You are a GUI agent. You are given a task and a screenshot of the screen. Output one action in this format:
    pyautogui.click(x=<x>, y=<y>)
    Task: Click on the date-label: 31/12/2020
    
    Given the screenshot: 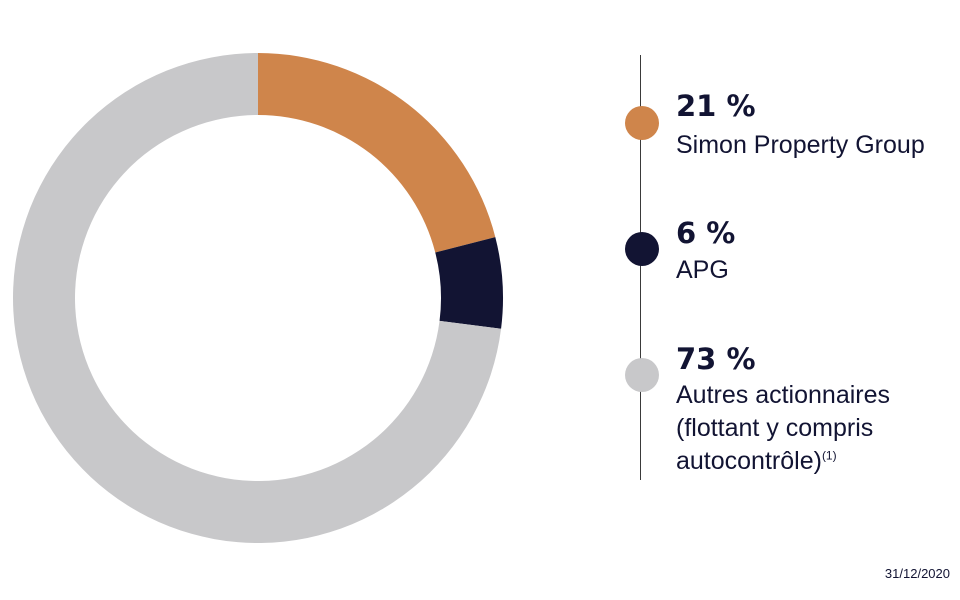 What is the action you would take?
    pyautogui.click(x=917, y=573)
    